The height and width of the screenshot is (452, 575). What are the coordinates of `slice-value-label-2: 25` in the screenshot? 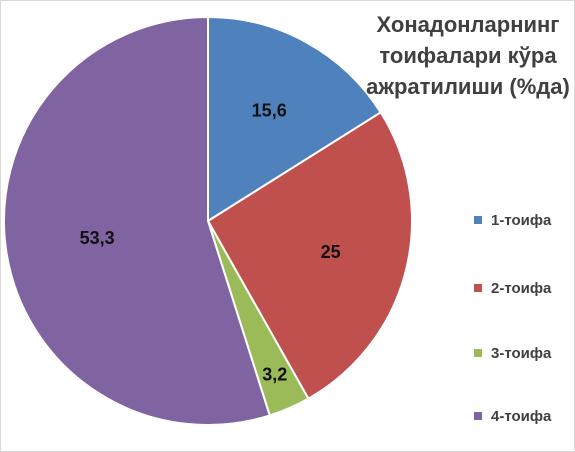 It's located at (331, 252).